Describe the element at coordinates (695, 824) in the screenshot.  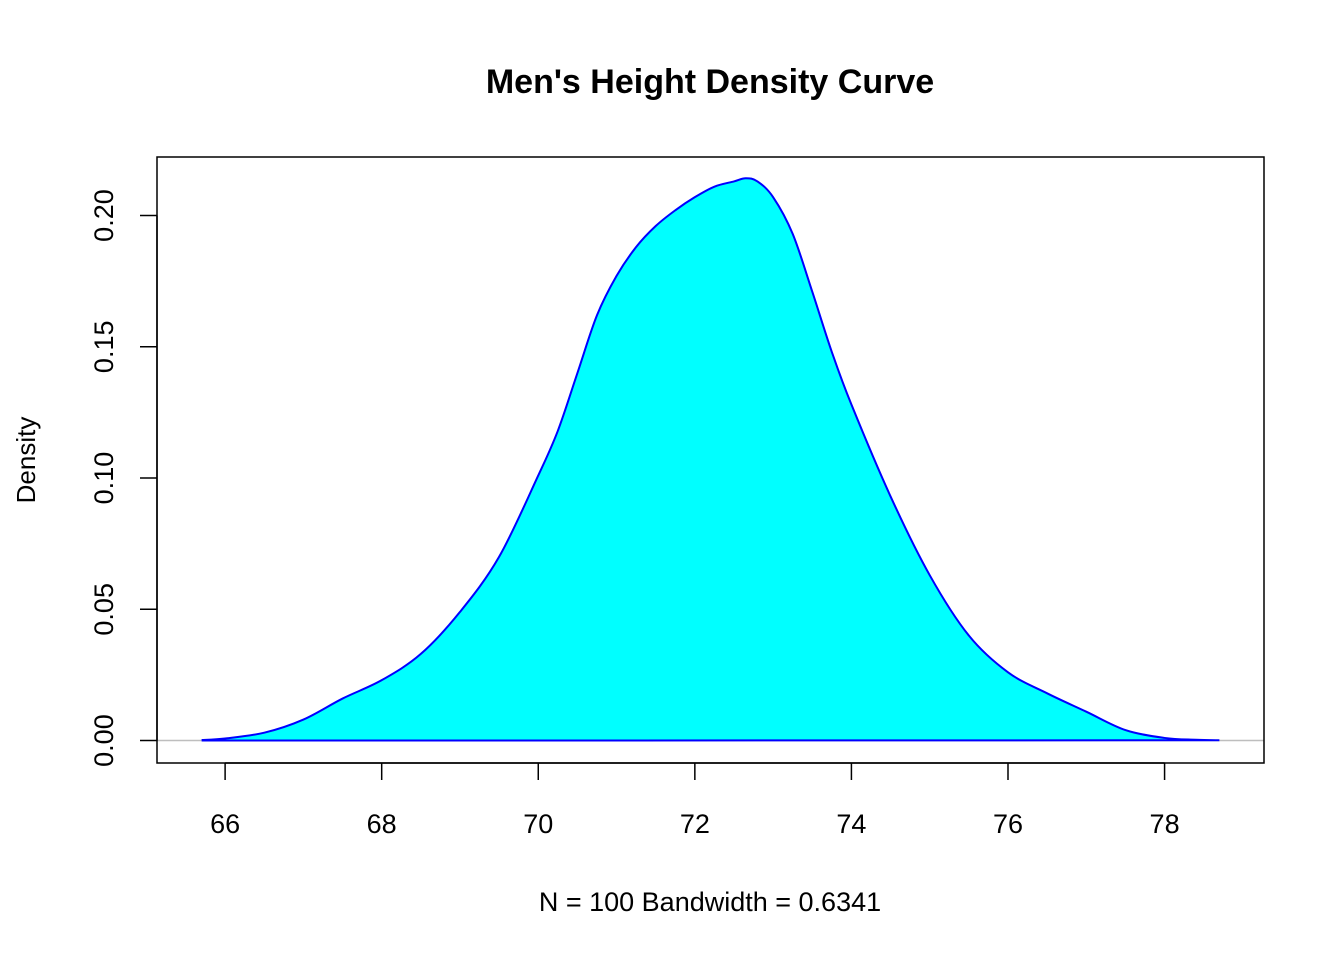
I see `x-tick-label-72: 72` at that location.